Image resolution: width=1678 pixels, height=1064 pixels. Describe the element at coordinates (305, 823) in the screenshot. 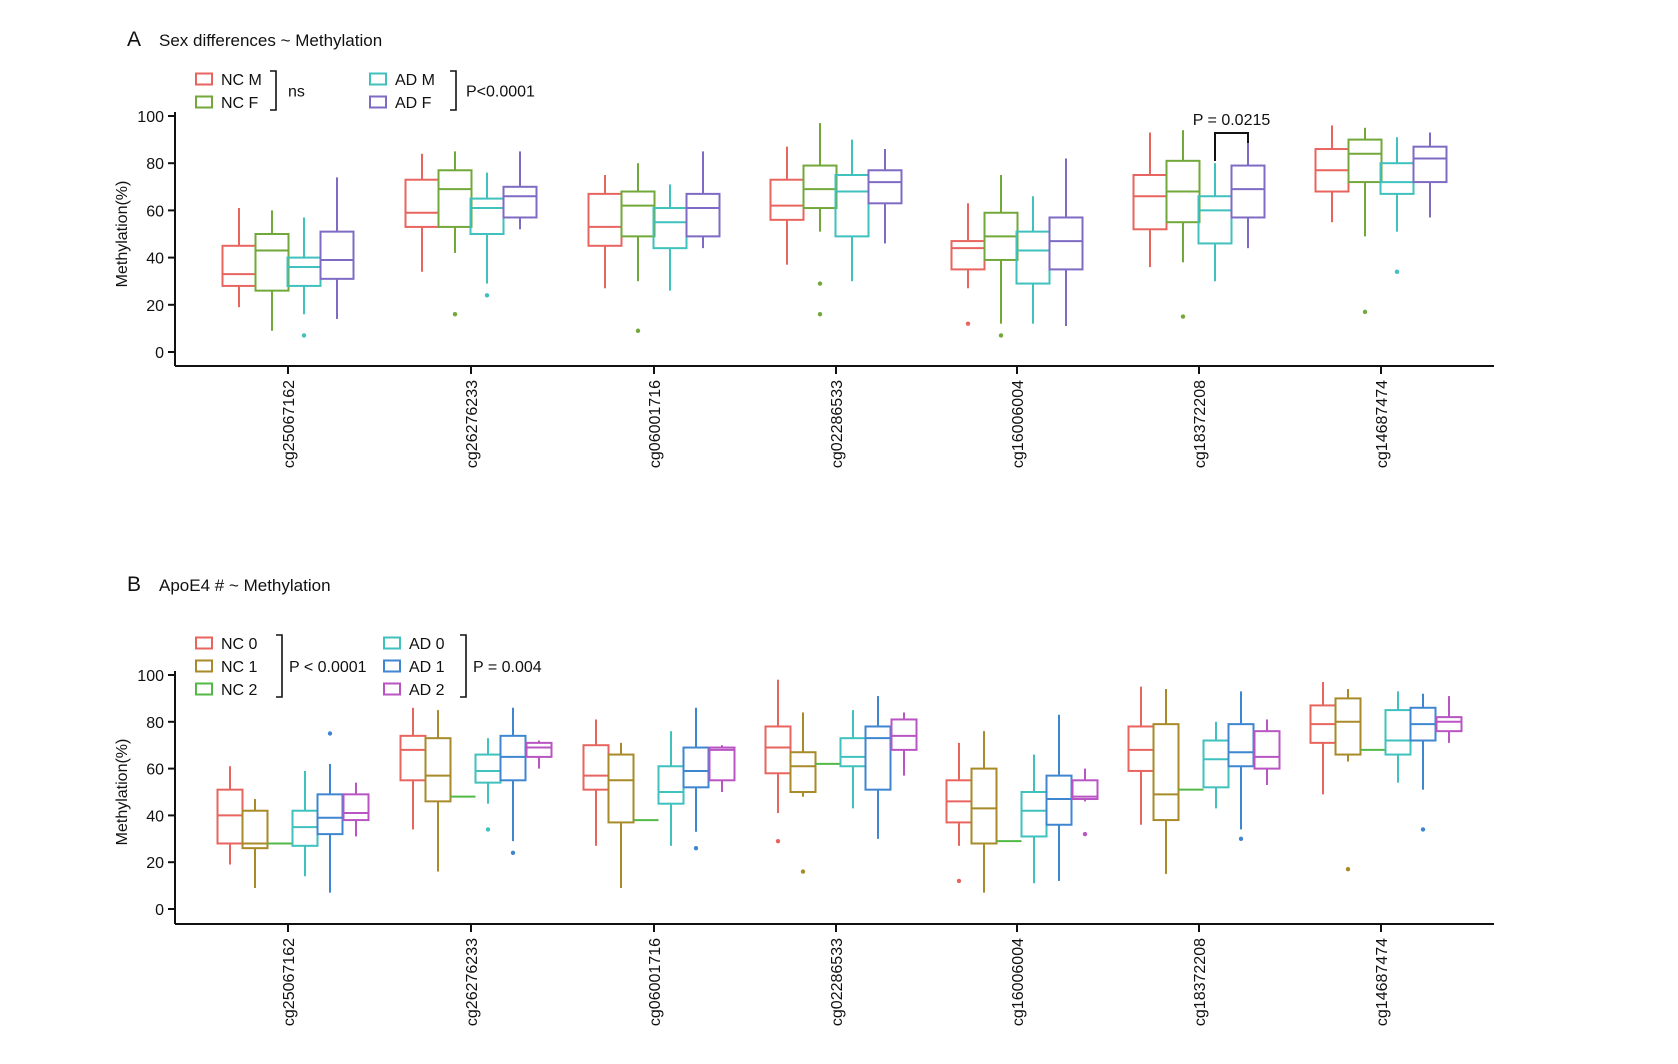

I see `box-ad-0-cg25067162` at that location.